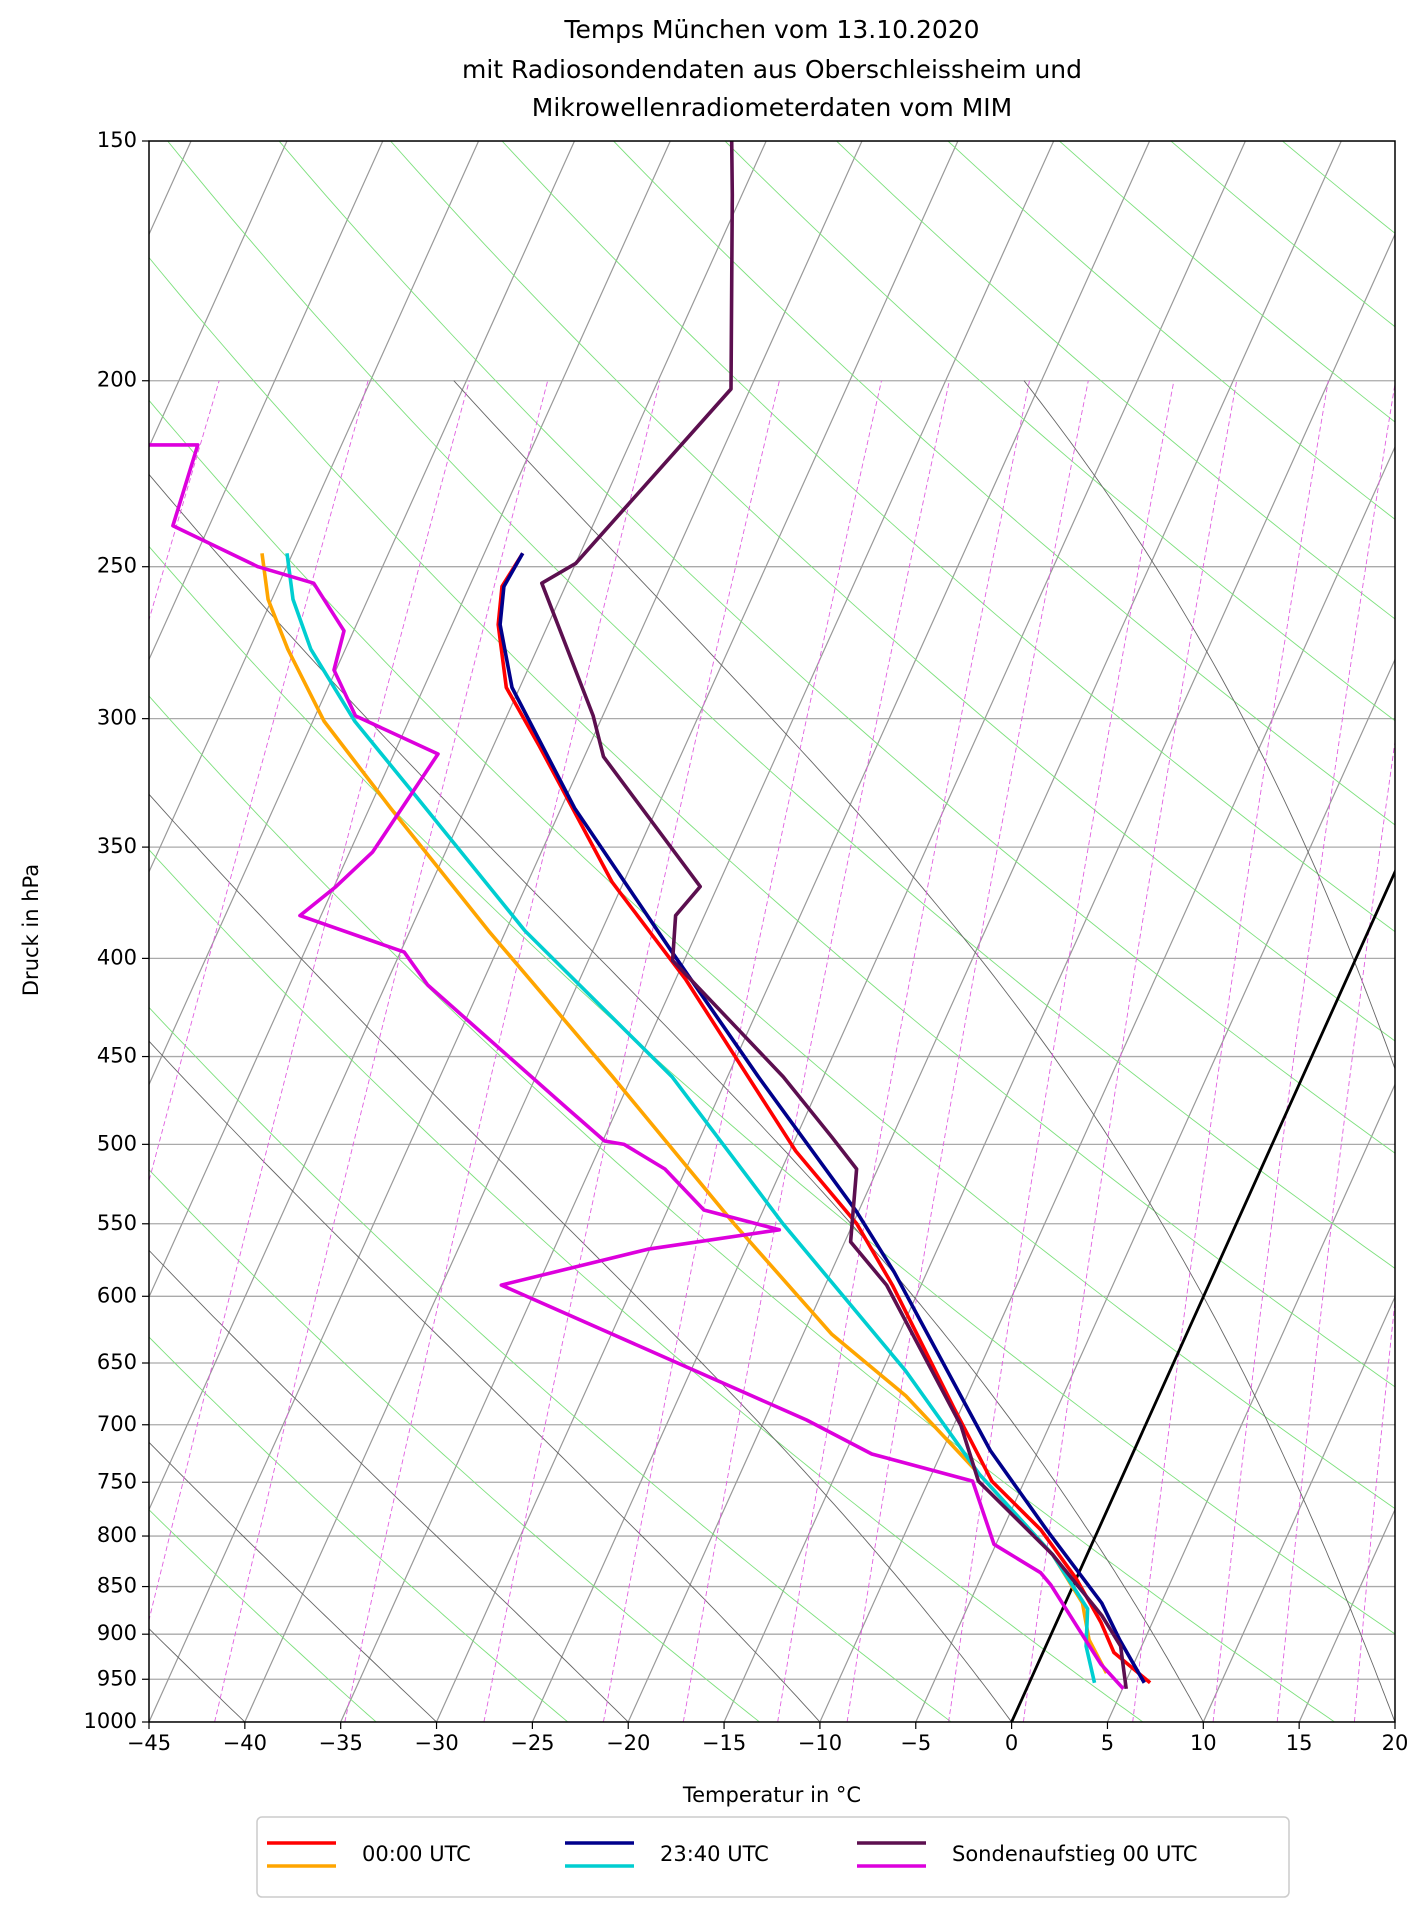  Describe the element at coordinates (772, 107) in the screenshot. I see `chart-title: Mikrowellenradiometerdaten vom MIM` at that location.